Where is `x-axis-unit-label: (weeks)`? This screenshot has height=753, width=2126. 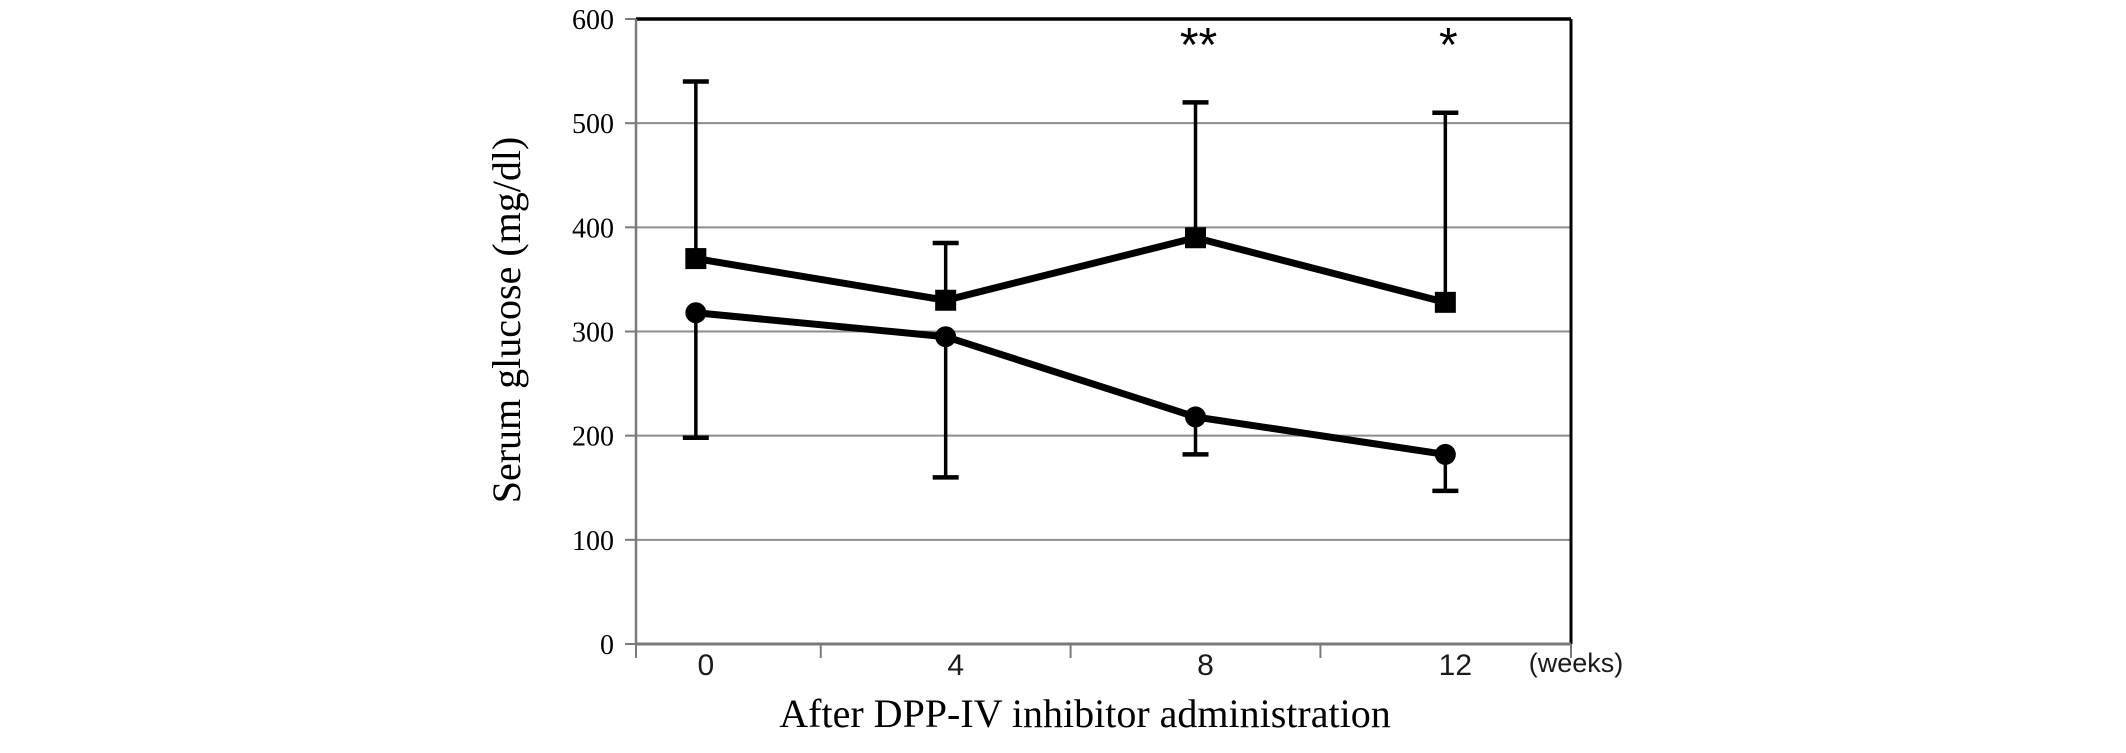
x-axis-unit-label: (weeks) is located at coordinates (1576, 663).